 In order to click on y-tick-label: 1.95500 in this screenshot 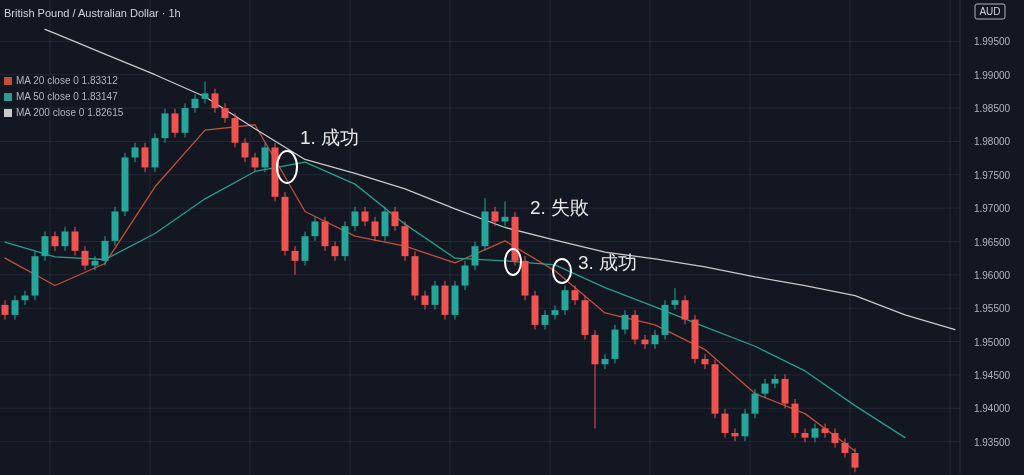, I will do `click(992, 309)`.